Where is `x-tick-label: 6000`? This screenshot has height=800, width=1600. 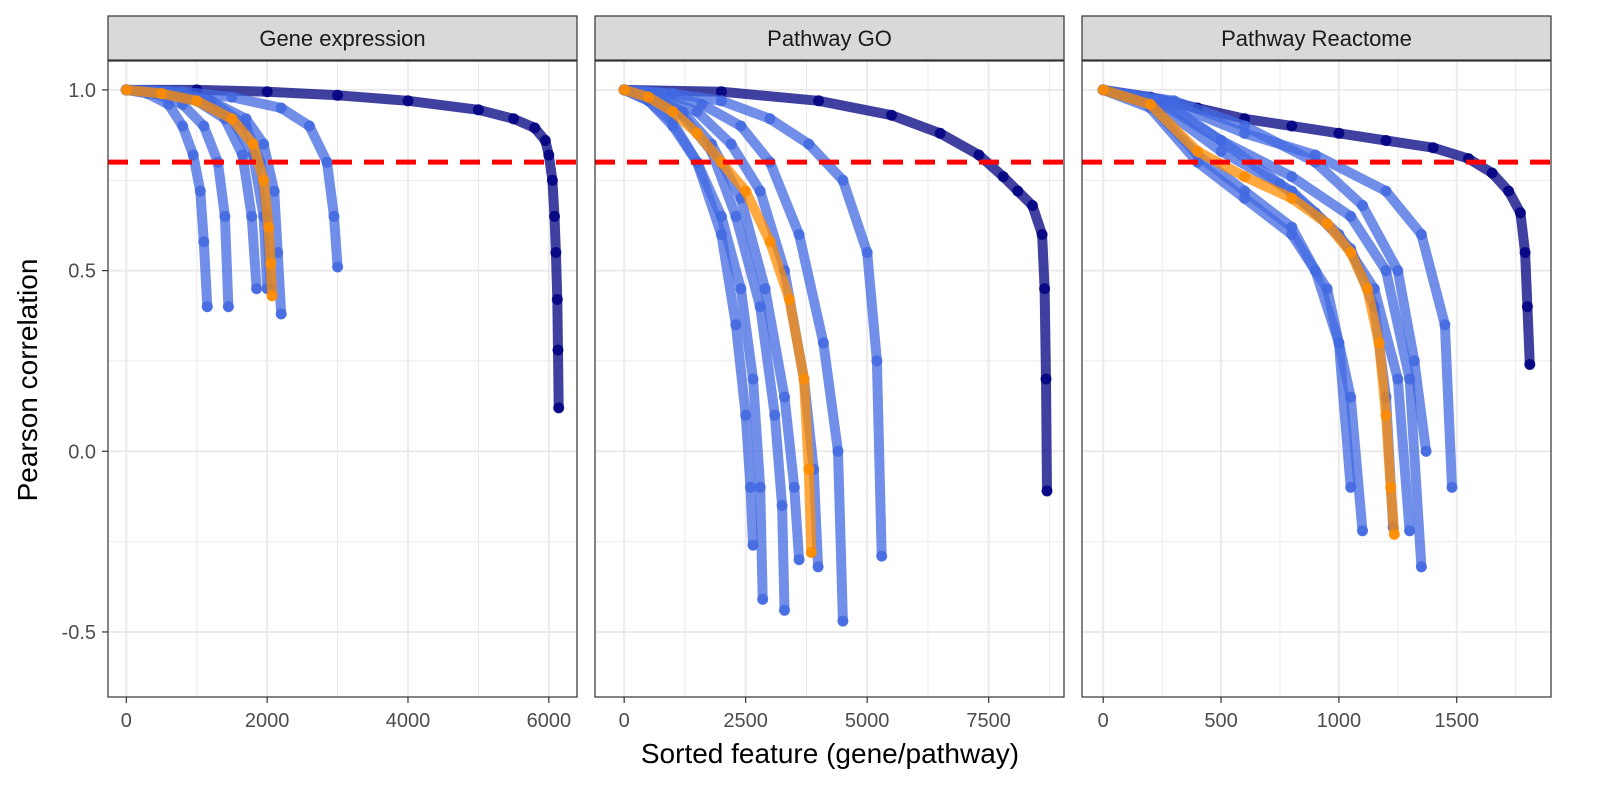 x-tick-label: 6000 is located at coordinates (549, 721).